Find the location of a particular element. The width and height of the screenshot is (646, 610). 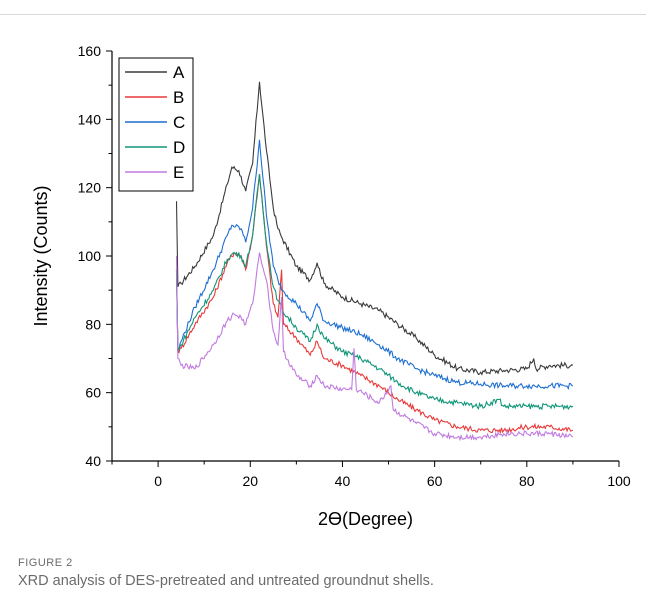

x-tick-label: 80 is located at coordinates (527, 481).